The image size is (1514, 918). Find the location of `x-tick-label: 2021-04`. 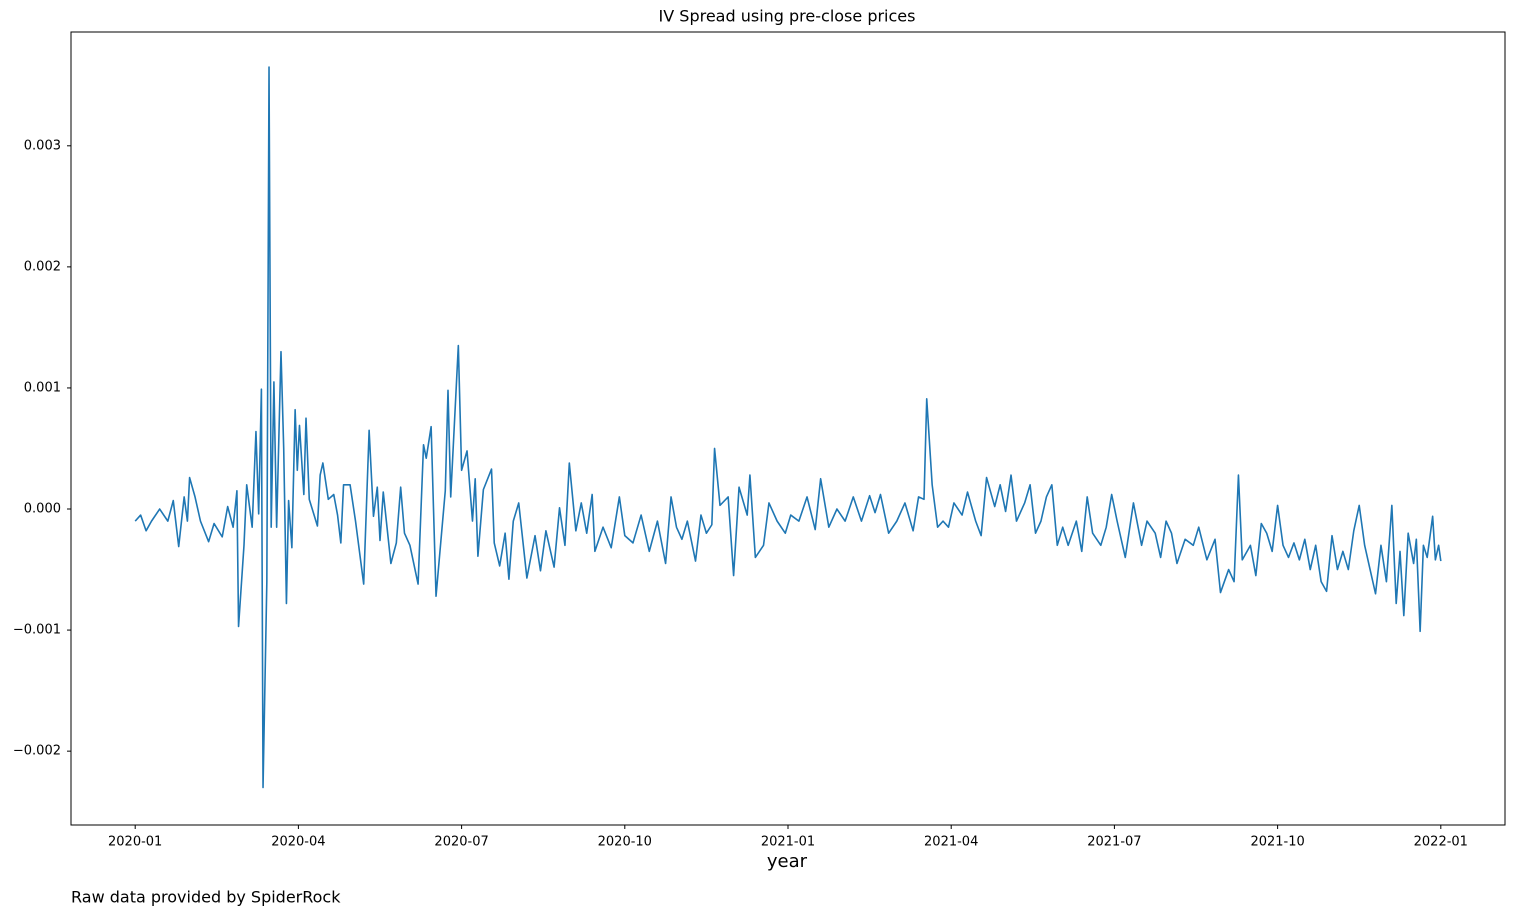

x-tick-label: 2021-04 is located at coordinates (951, 842).